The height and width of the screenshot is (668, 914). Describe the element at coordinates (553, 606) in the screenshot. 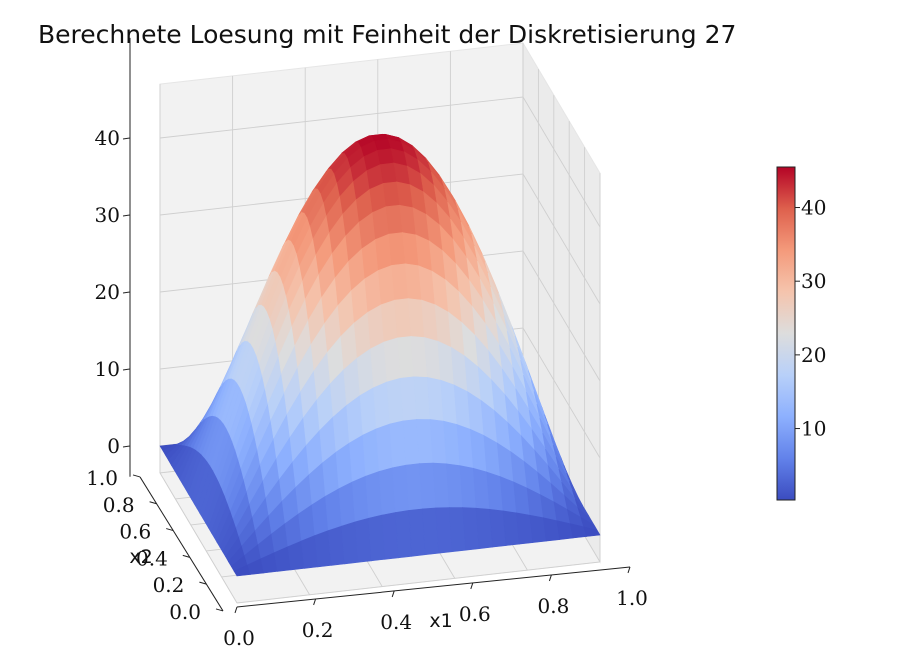

I see `x-tick-label: 0.8` at that location.